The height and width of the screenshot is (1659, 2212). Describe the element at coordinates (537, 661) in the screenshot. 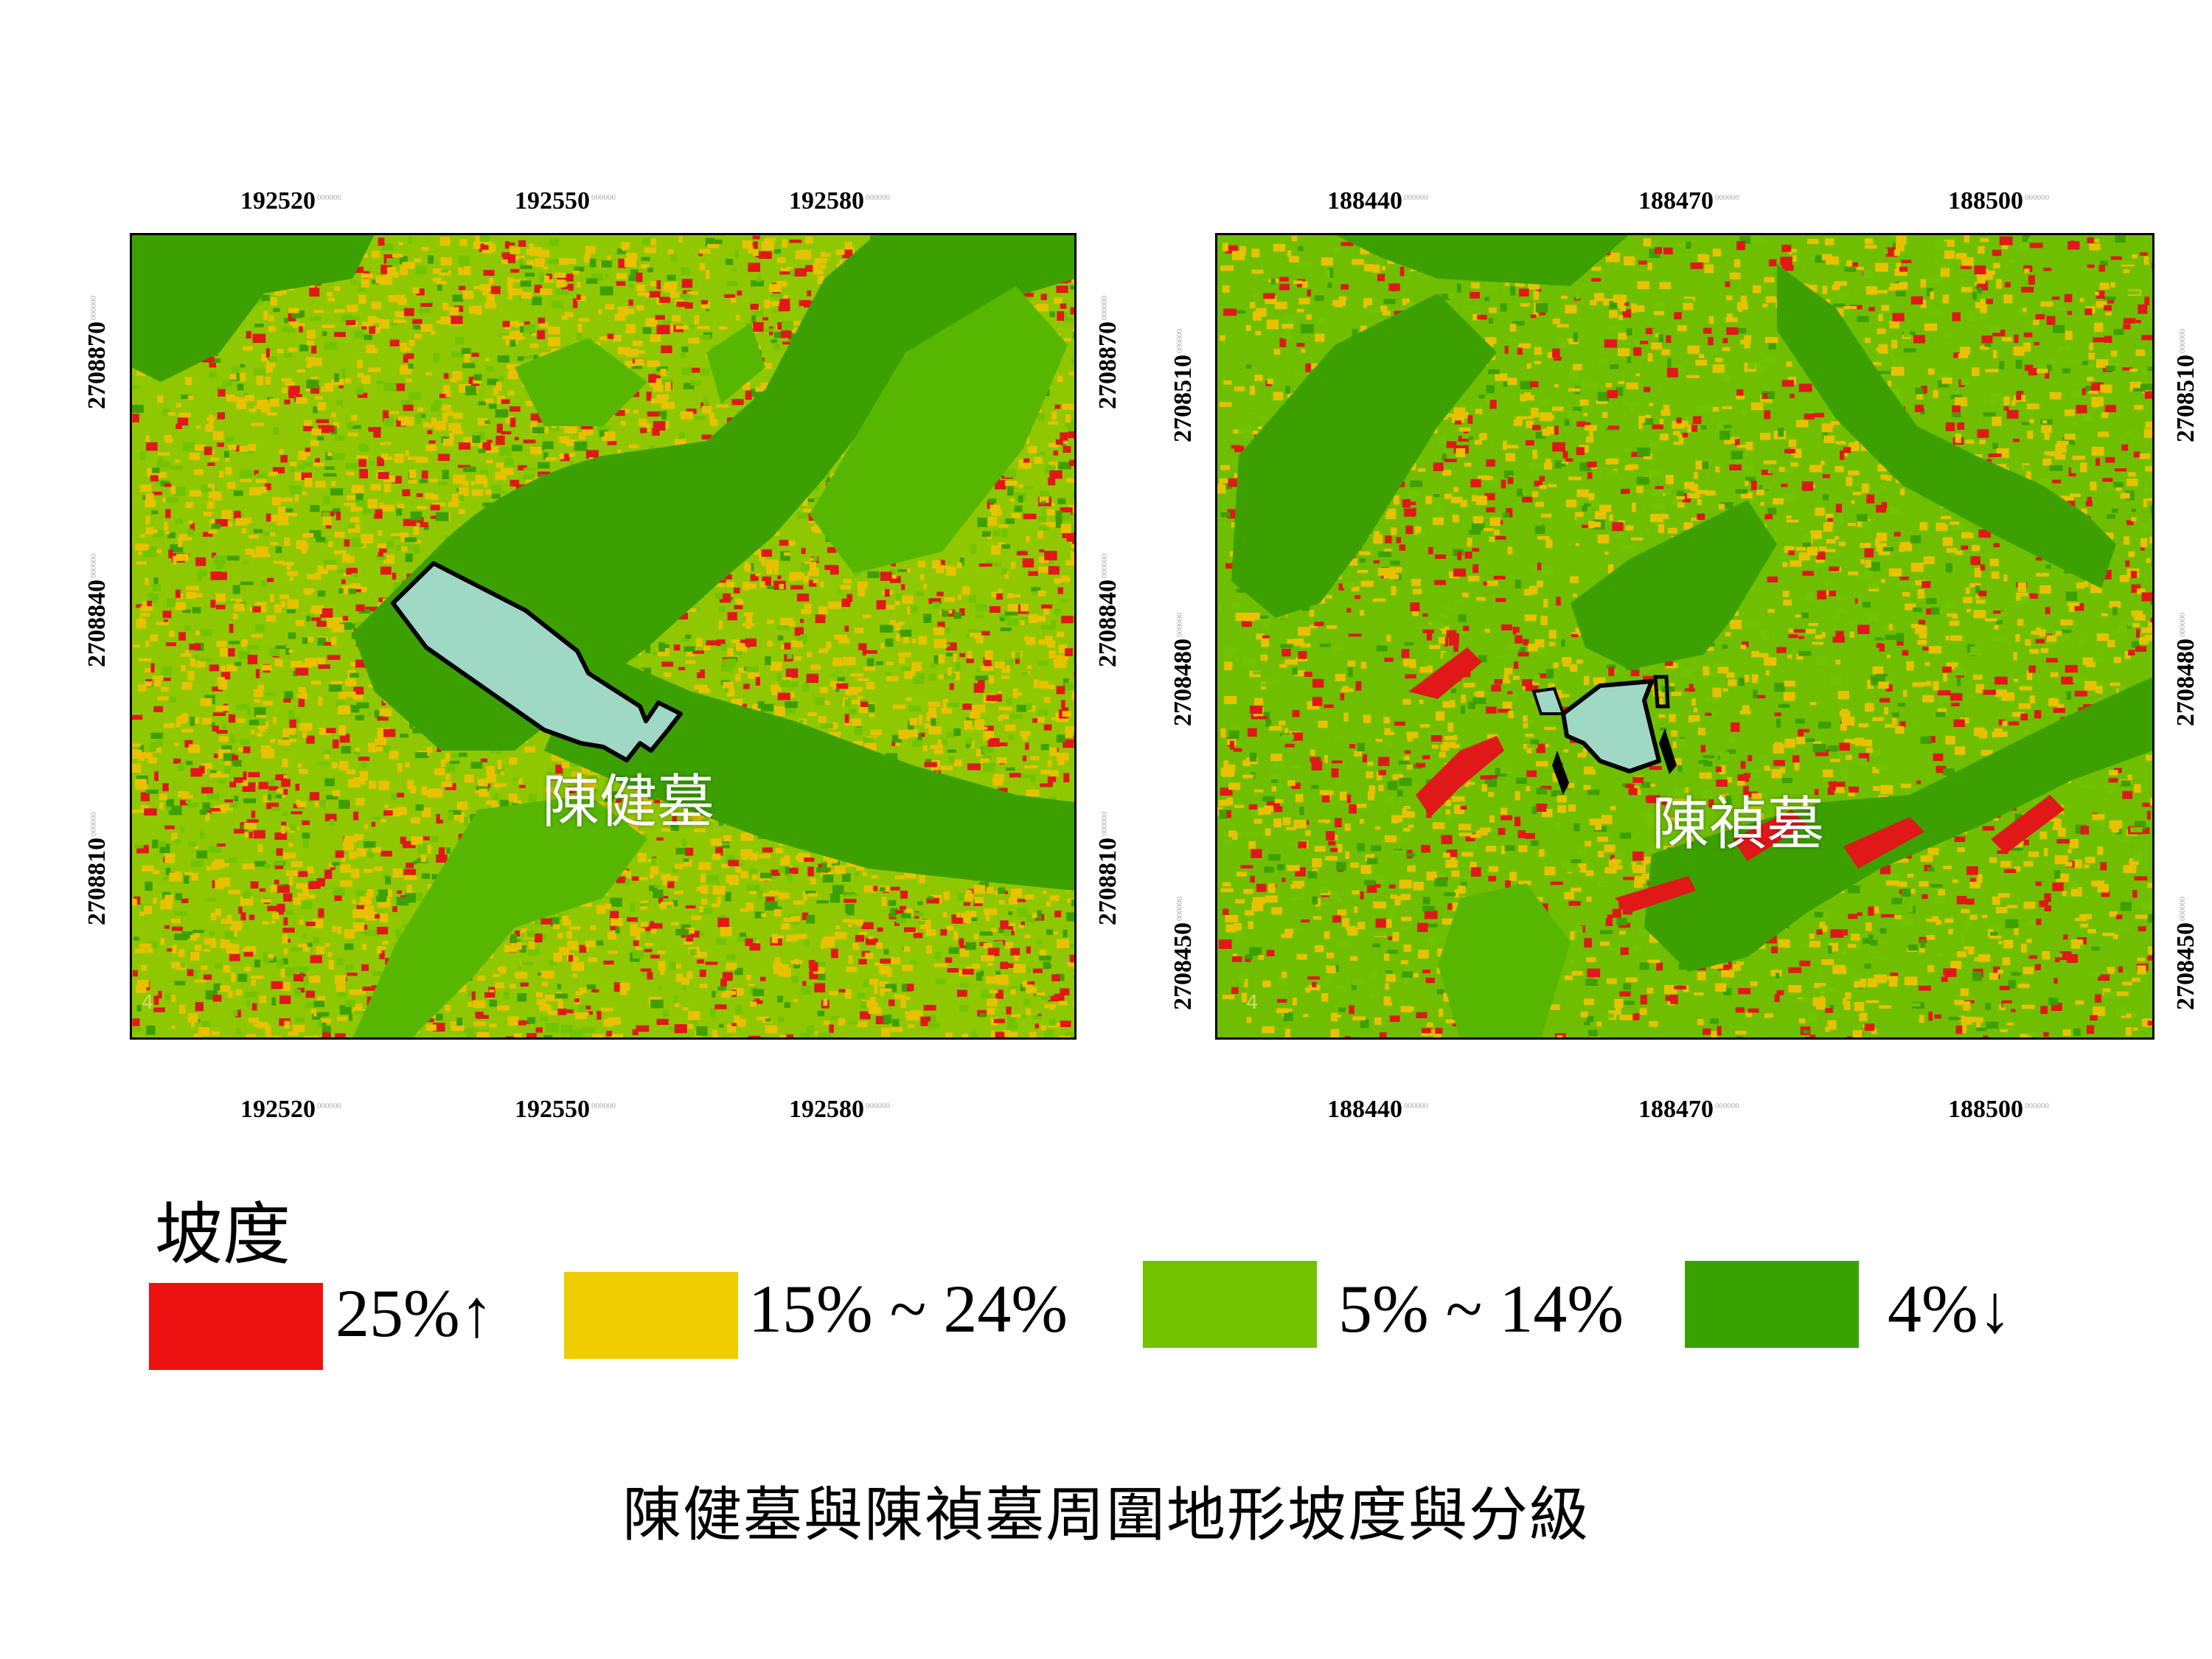

I see `left-tomb-outline` at that location.